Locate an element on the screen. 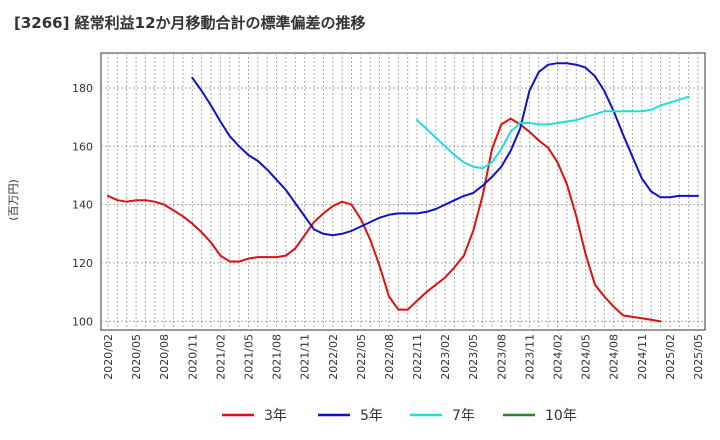  x-tick-label: 2024/11 is located at coordinates (642, 357).